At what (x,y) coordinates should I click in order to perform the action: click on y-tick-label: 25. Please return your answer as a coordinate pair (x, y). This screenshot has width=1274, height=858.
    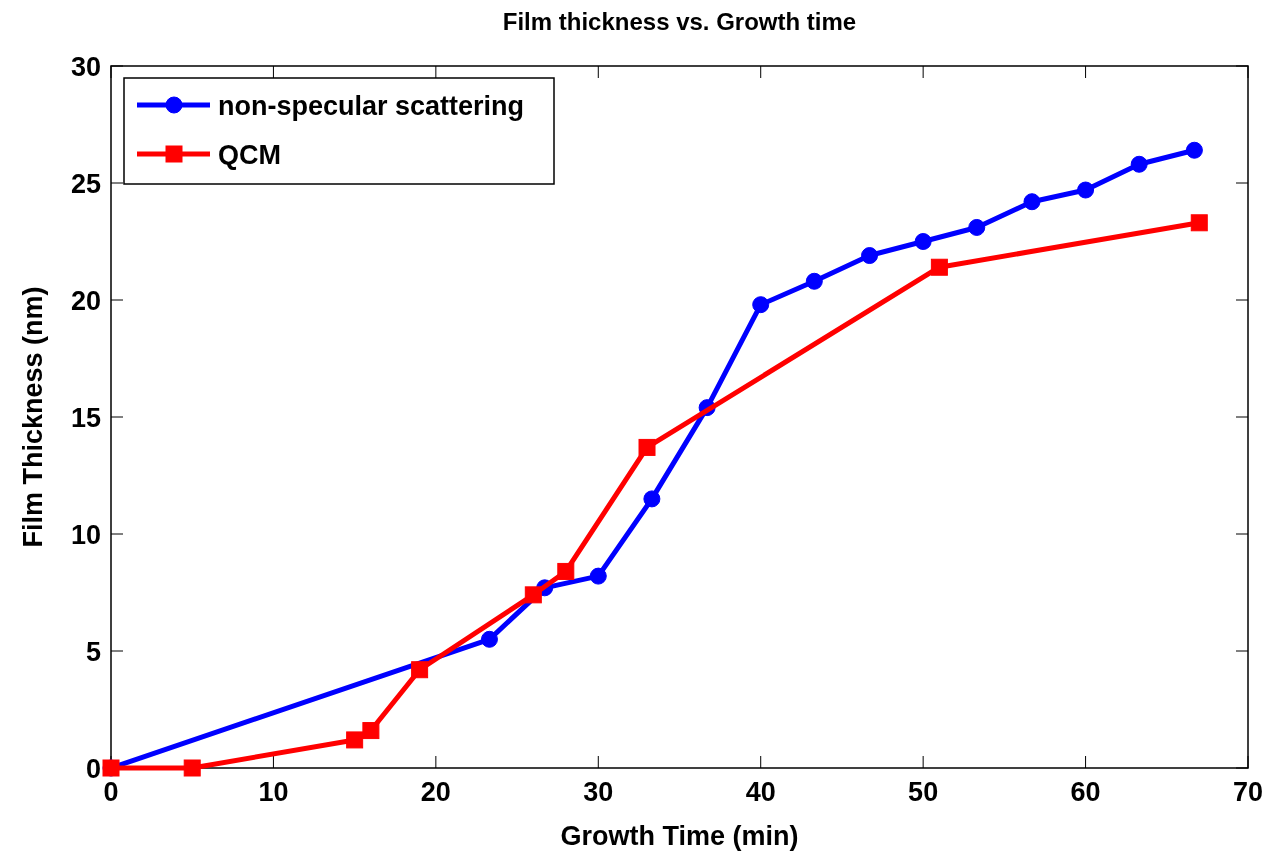
    Looking at the image, I should click on (85, 184).